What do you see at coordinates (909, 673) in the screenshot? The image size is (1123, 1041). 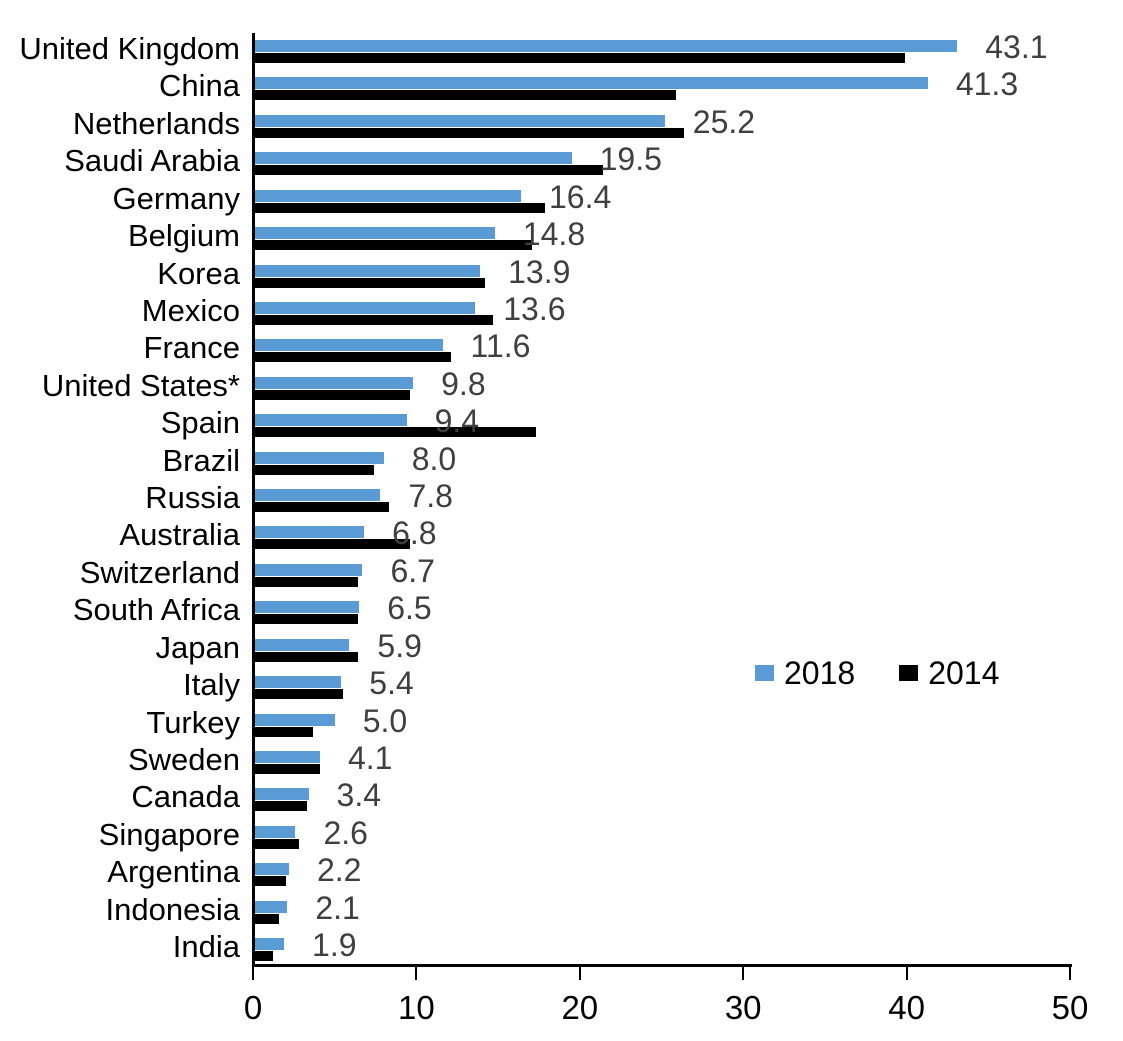 I see `legend-swatch-2014` at bounding box center [909, 673].